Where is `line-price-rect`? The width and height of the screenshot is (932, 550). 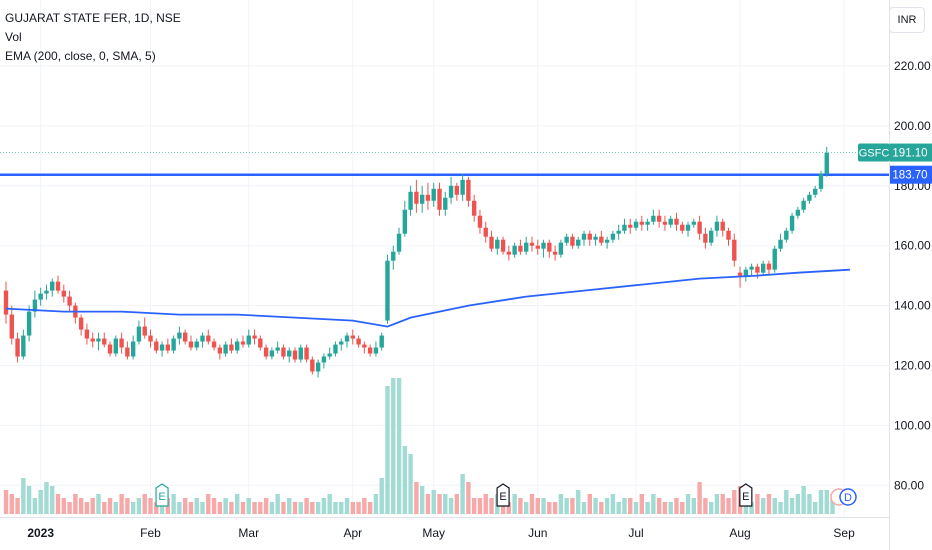
line-price-rect is located at coordinates (911, 174).